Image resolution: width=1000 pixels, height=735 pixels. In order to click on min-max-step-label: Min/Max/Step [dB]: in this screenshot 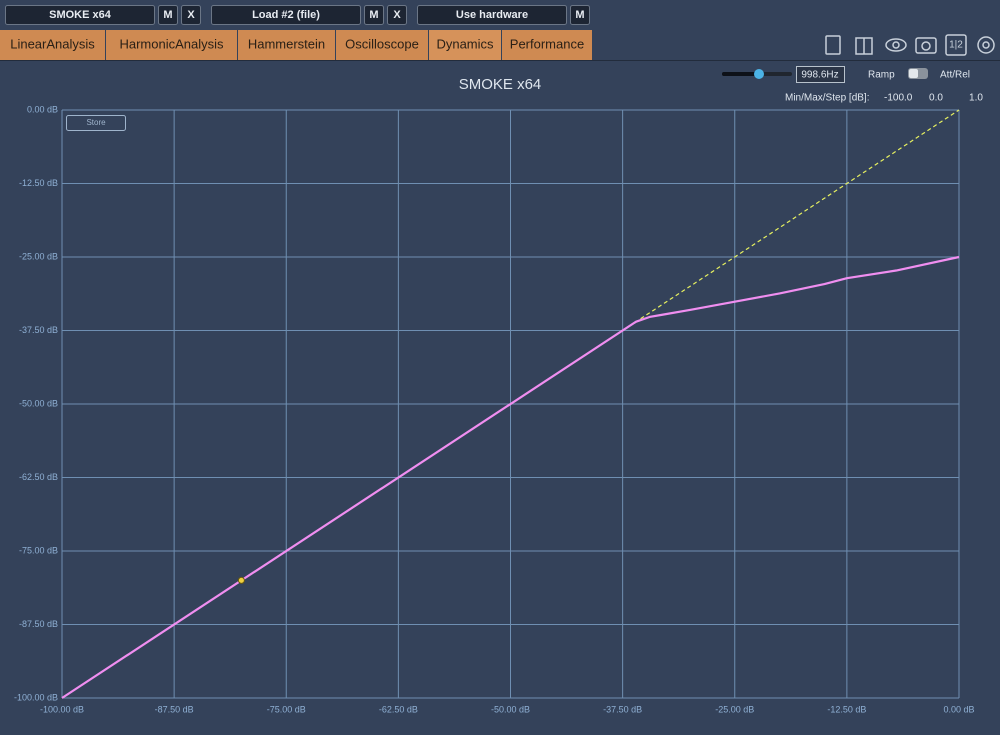, I will do `click(827, 98)`.